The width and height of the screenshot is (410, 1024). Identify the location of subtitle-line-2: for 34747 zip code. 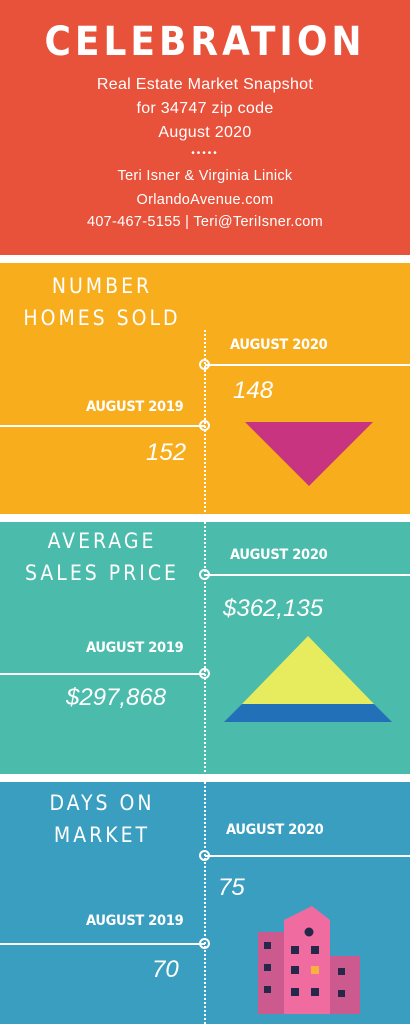
(205, 108).